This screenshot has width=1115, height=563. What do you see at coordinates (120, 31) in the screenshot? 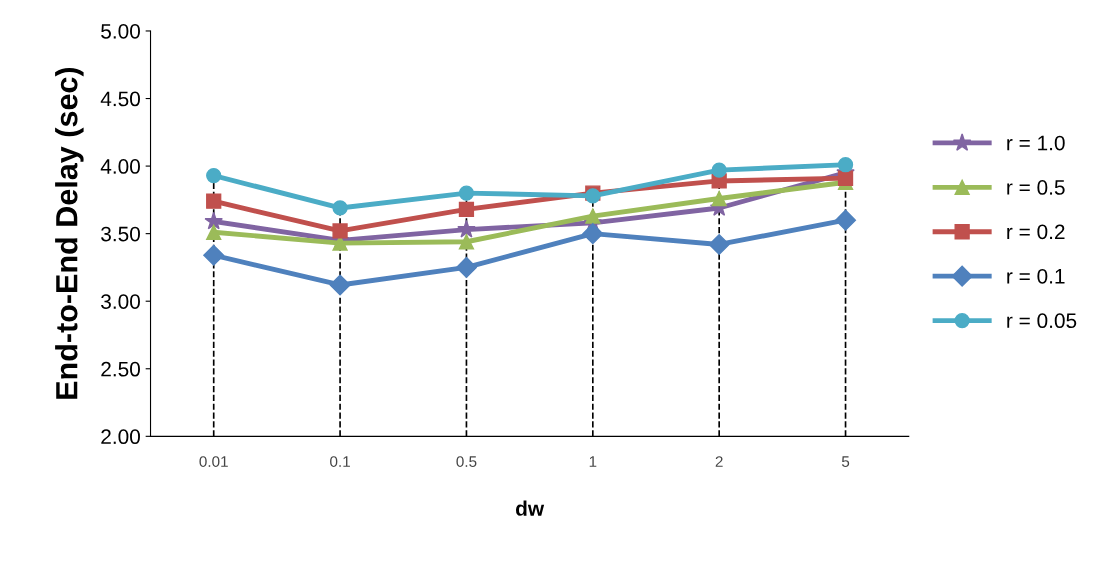
I see `y-tick-label: 5.00` at bounding box center [120, 31].